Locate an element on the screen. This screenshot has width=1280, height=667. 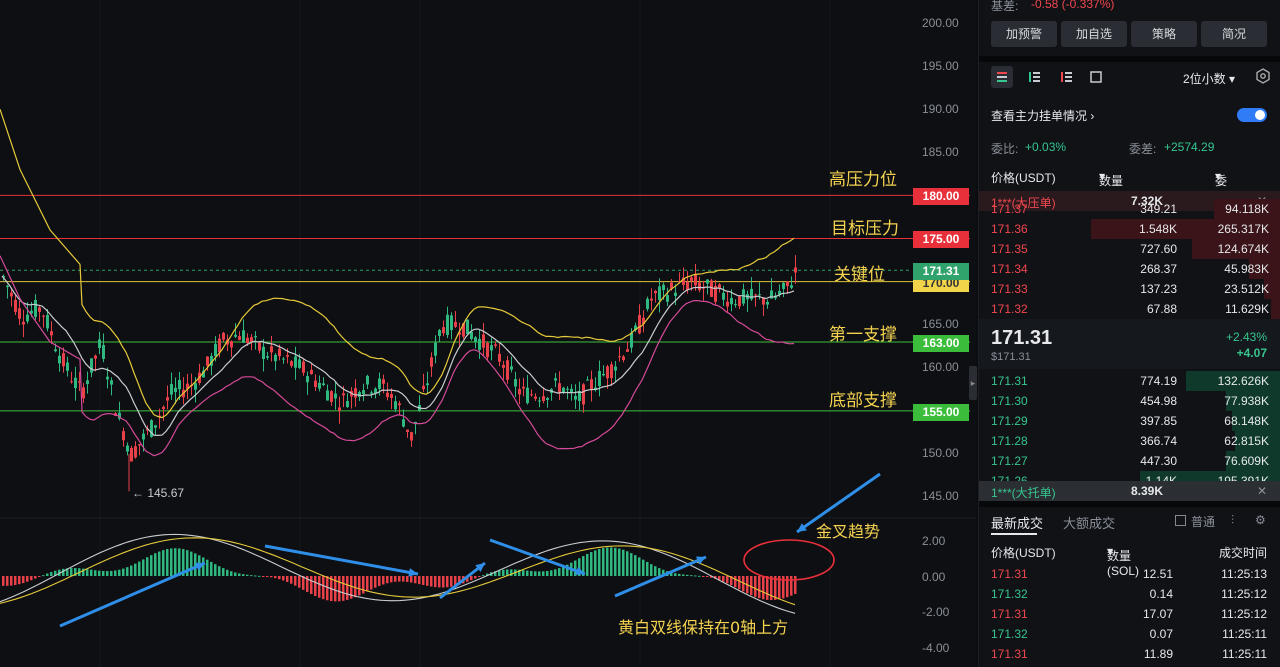
wei-bi-label: 委比: is located at coordinates (1005, 149).